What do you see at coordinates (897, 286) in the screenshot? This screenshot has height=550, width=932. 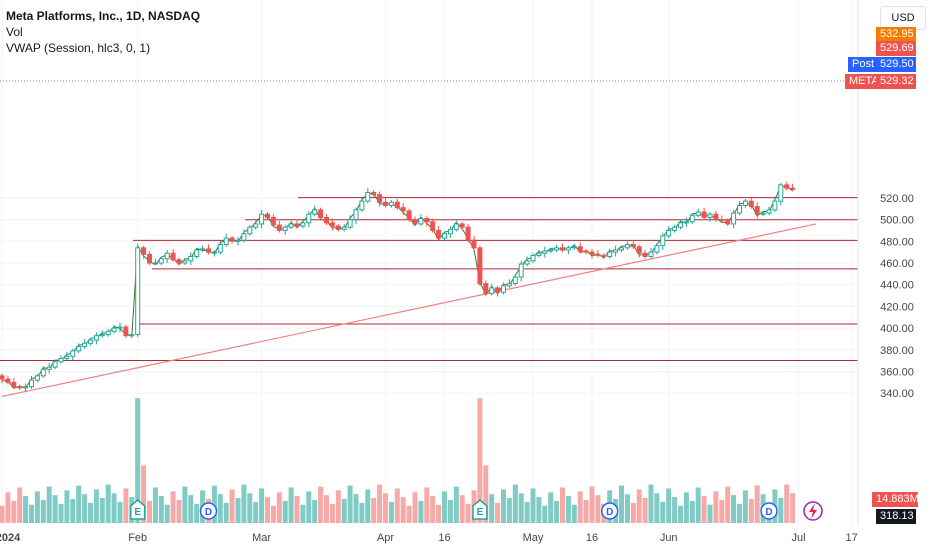 I see `price-tick-label: 440.00` at bounding box center [897, 286].